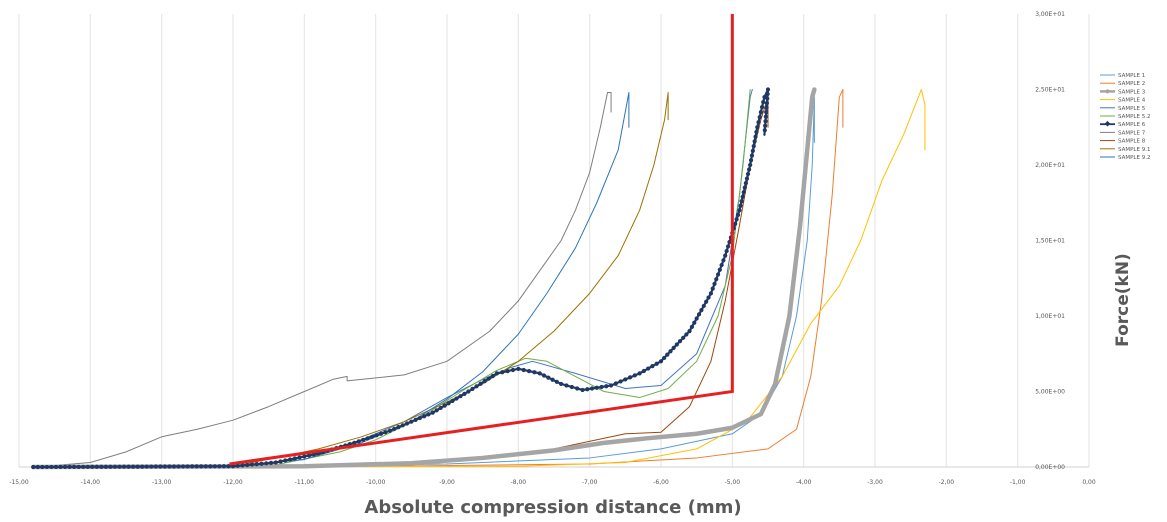 This screenshot has width=1167, height=522. Describe the element at coordinates (804, 482) in the screenshot. I see `x-tick-label: -4,00` at that location.